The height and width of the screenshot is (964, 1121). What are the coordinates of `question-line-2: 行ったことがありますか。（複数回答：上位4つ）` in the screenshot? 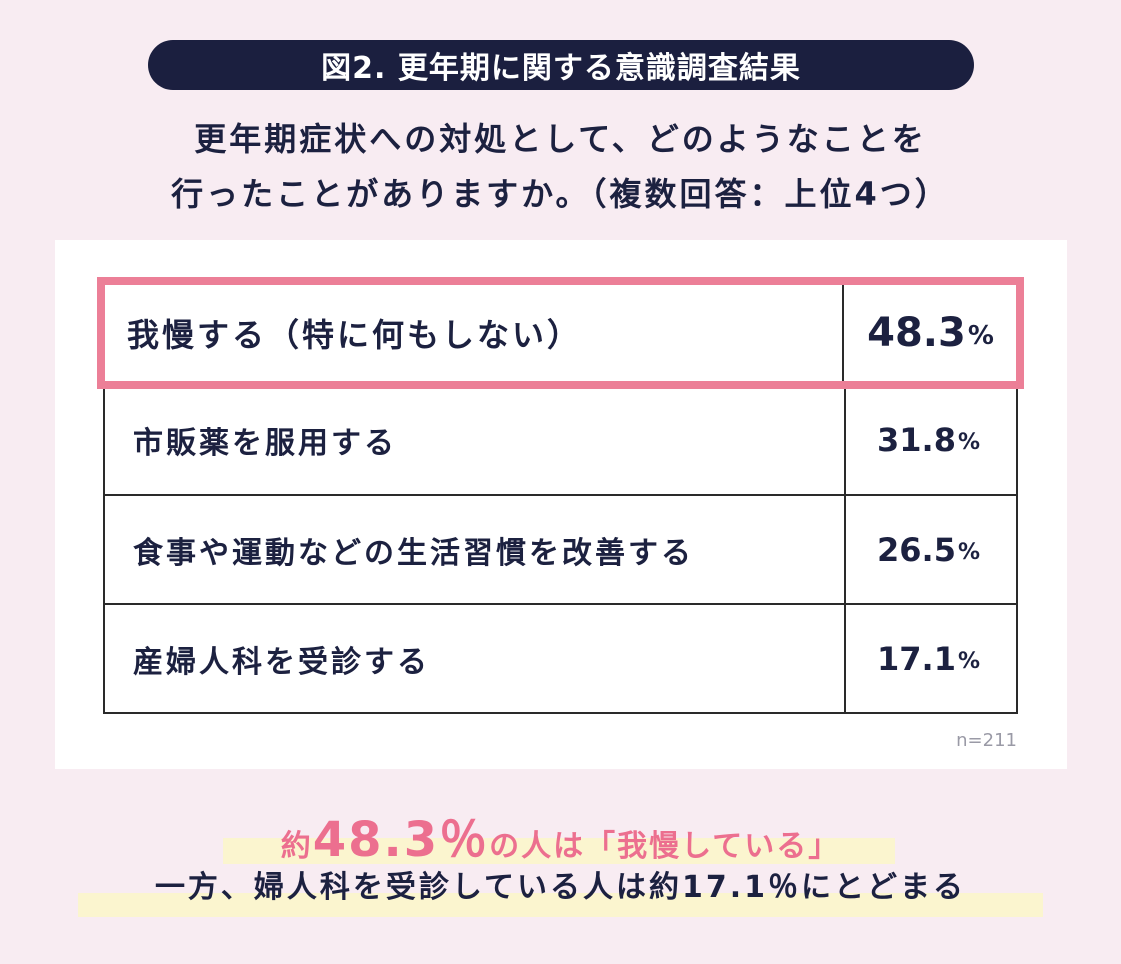 It's located at (560, 194).